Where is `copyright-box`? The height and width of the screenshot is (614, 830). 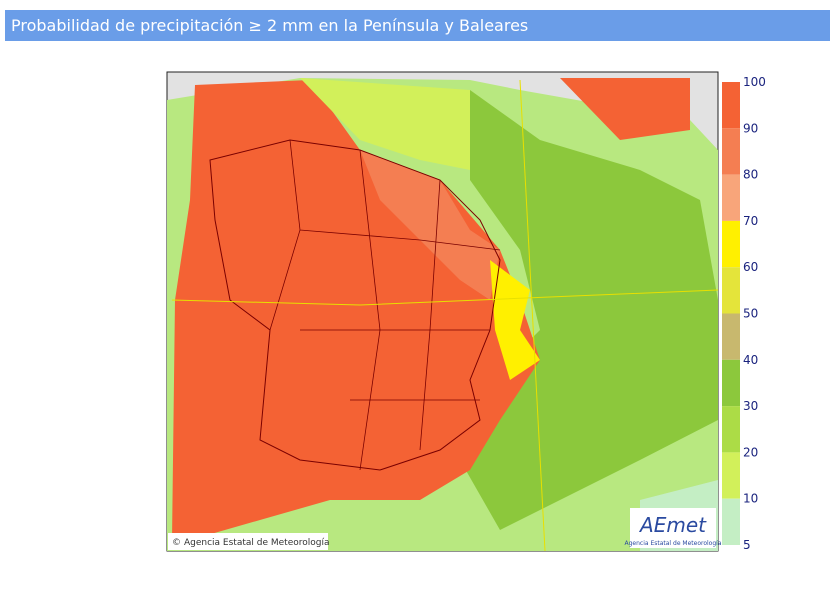
copyright-box is located at coordinates (248, 541).